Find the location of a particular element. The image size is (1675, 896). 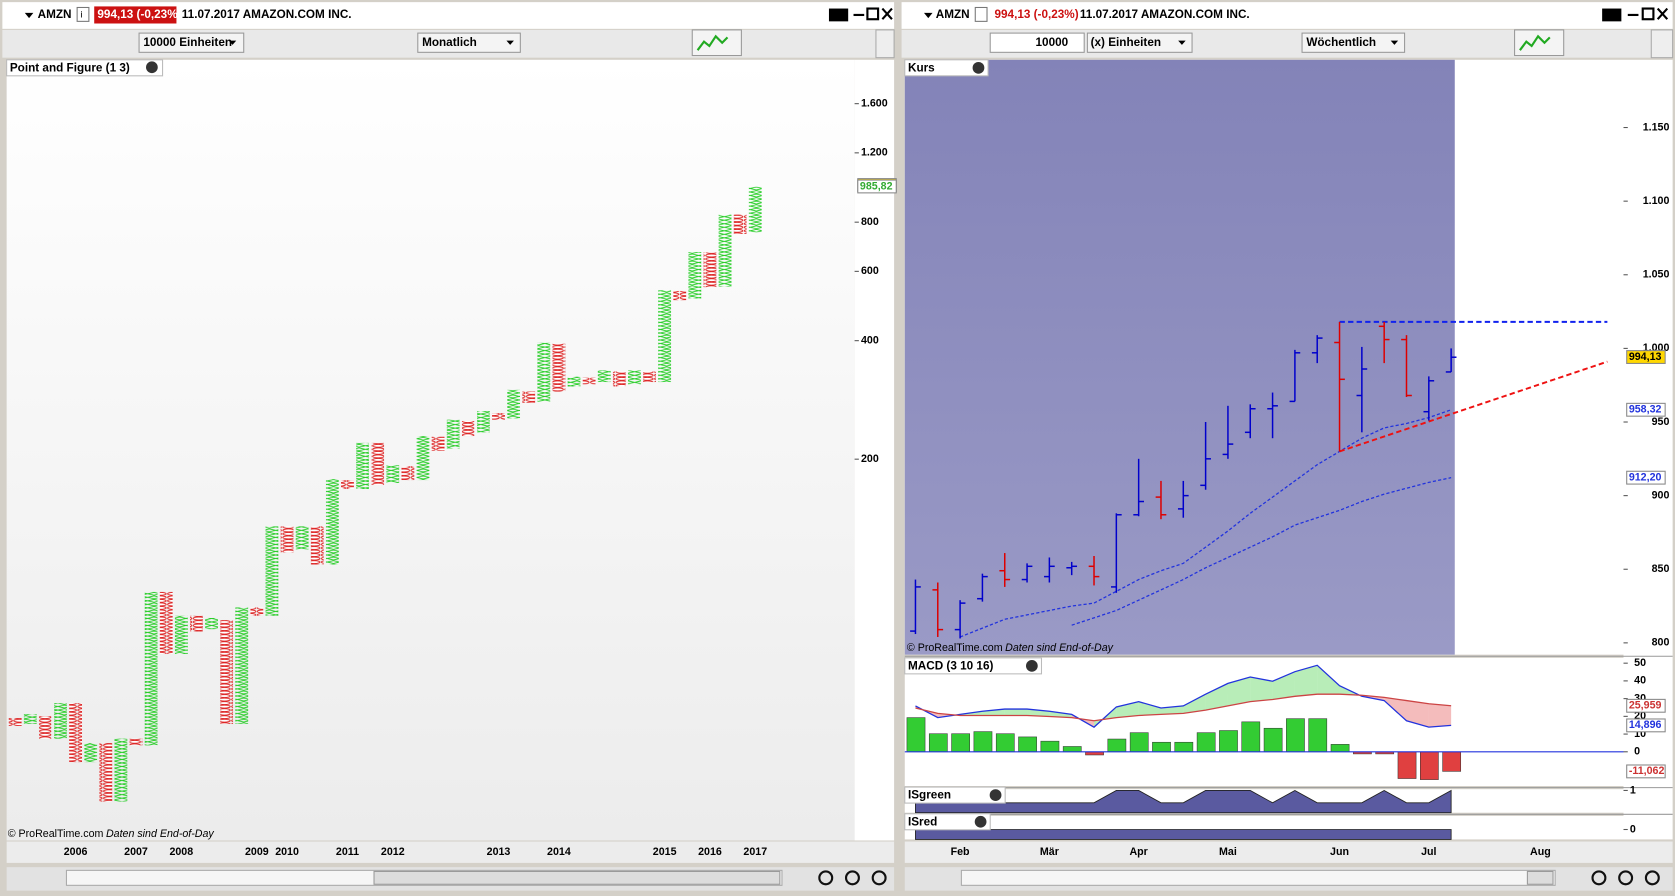

macd-plot is located at coordinates (1264, 722).